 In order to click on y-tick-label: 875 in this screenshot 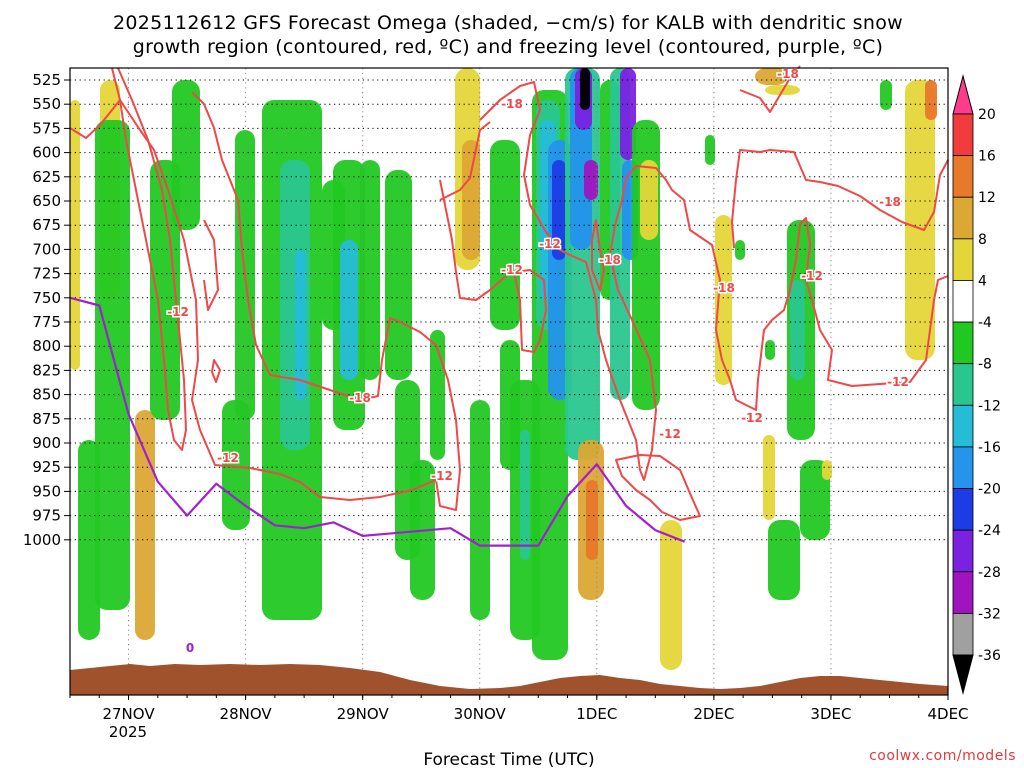, I will do `click(46, 419)`.